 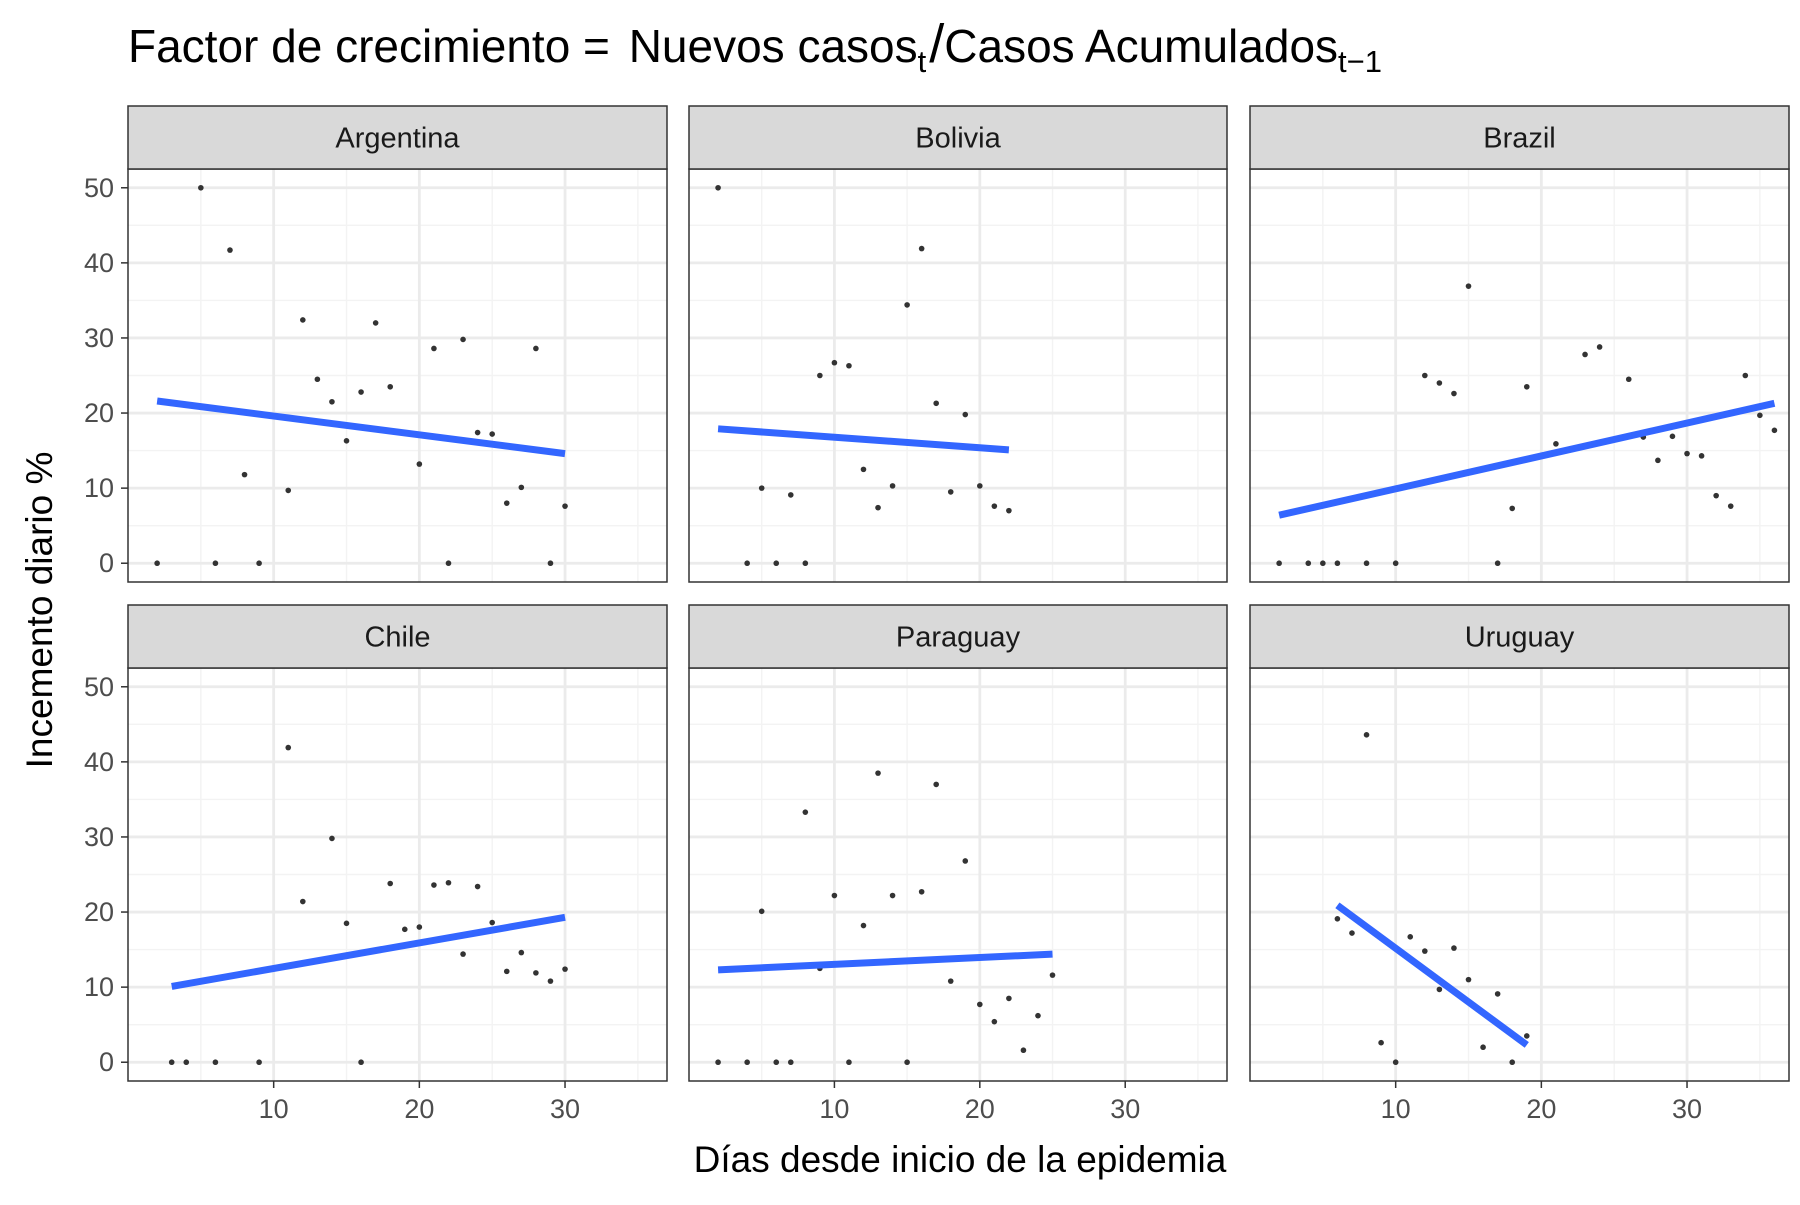 What do you see at coordinates (958, 344) in the screenshot?
I see `facet-bolivia: Bolivia` at bounding box center [958, 344].